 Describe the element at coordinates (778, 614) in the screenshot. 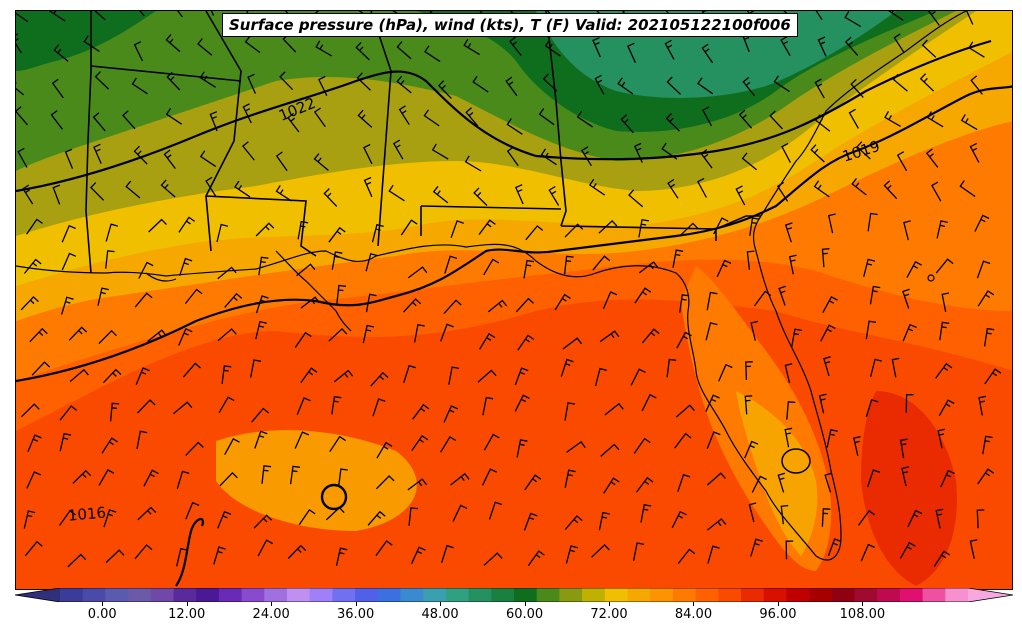

I see `colorbar-tick-label: 96.00` at that location.